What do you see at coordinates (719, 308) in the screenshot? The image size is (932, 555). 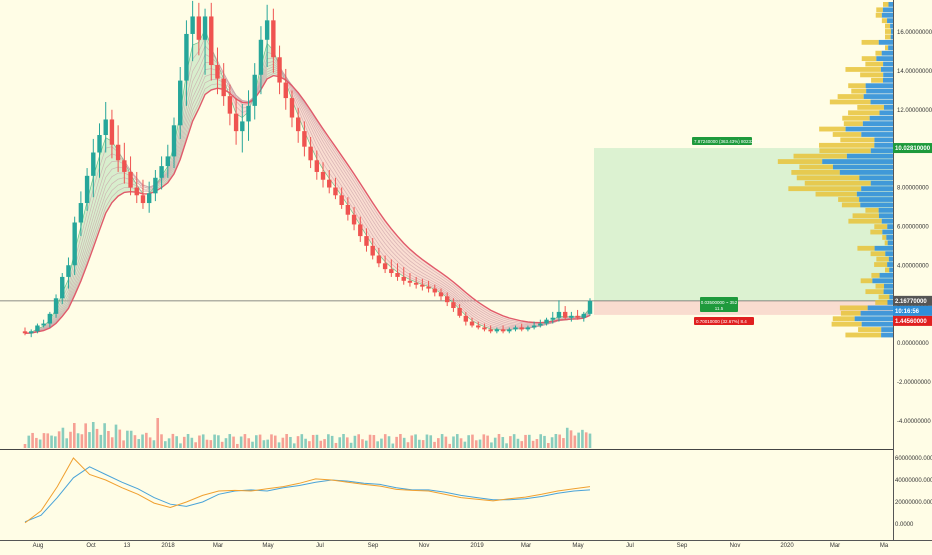 I see `entry-label-line2: 11.5` at bounding box center [719, 308].